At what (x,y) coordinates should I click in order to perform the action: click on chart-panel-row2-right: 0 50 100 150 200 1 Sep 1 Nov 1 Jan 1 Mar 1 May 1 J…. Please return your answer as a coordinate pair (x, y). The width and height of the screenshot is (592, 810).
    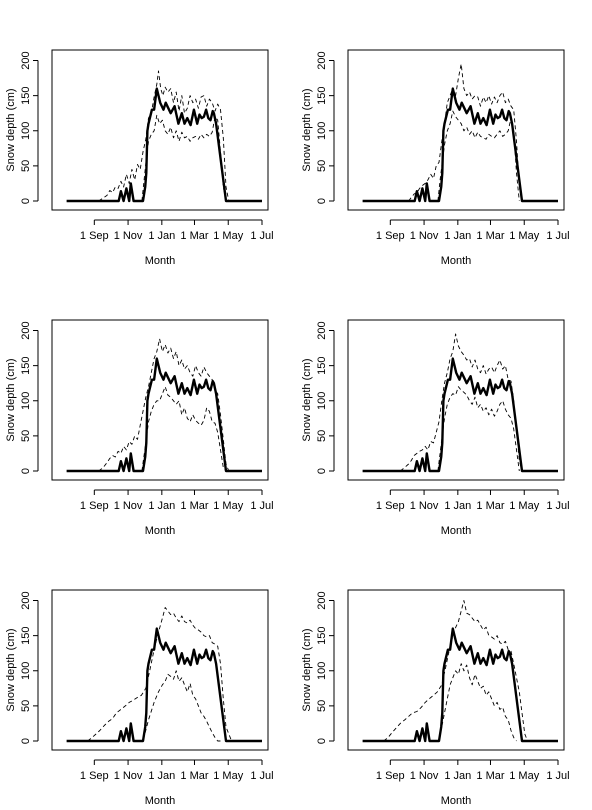
    Looking at the image, I should click on (435, 428).